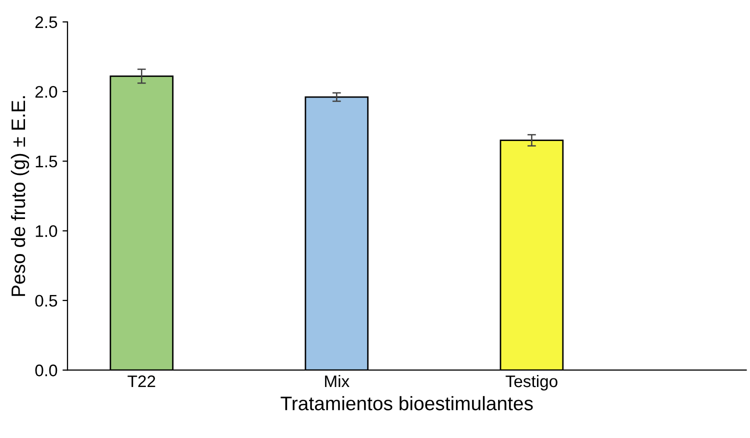 The width and height of the screenshot is (750, 438). Describe the element at coordinates (20, 196) in the screenshot. I see `y-axis-title: Peso de fruto (g) ± E.E.` at that location.